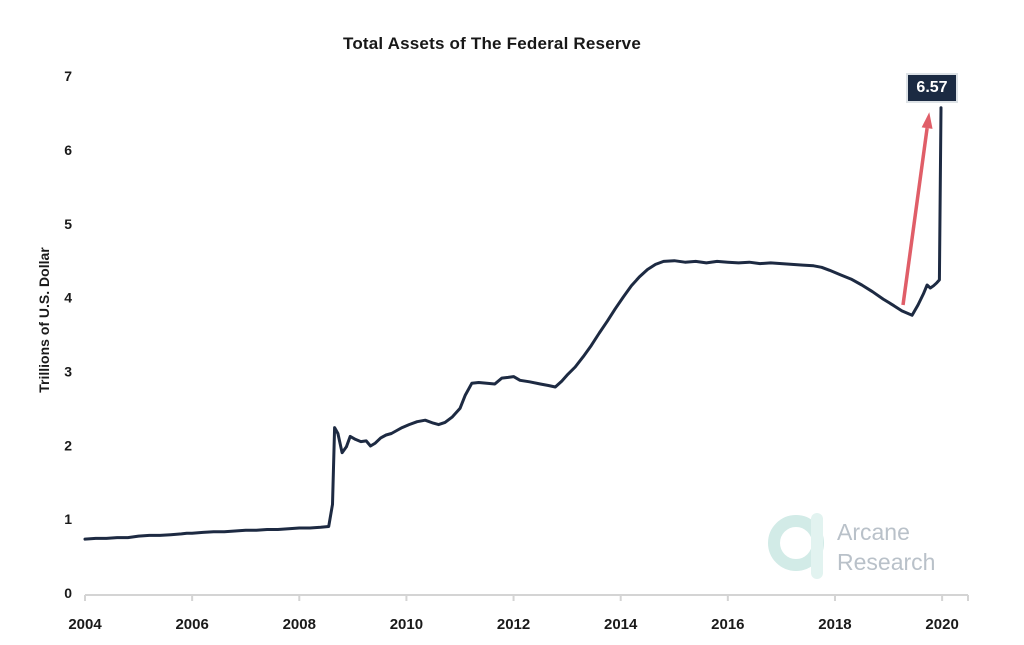  Describe the element at coordinates (873, 532) in the screenshot. I see `watermark-line1: Arcane` at that location.